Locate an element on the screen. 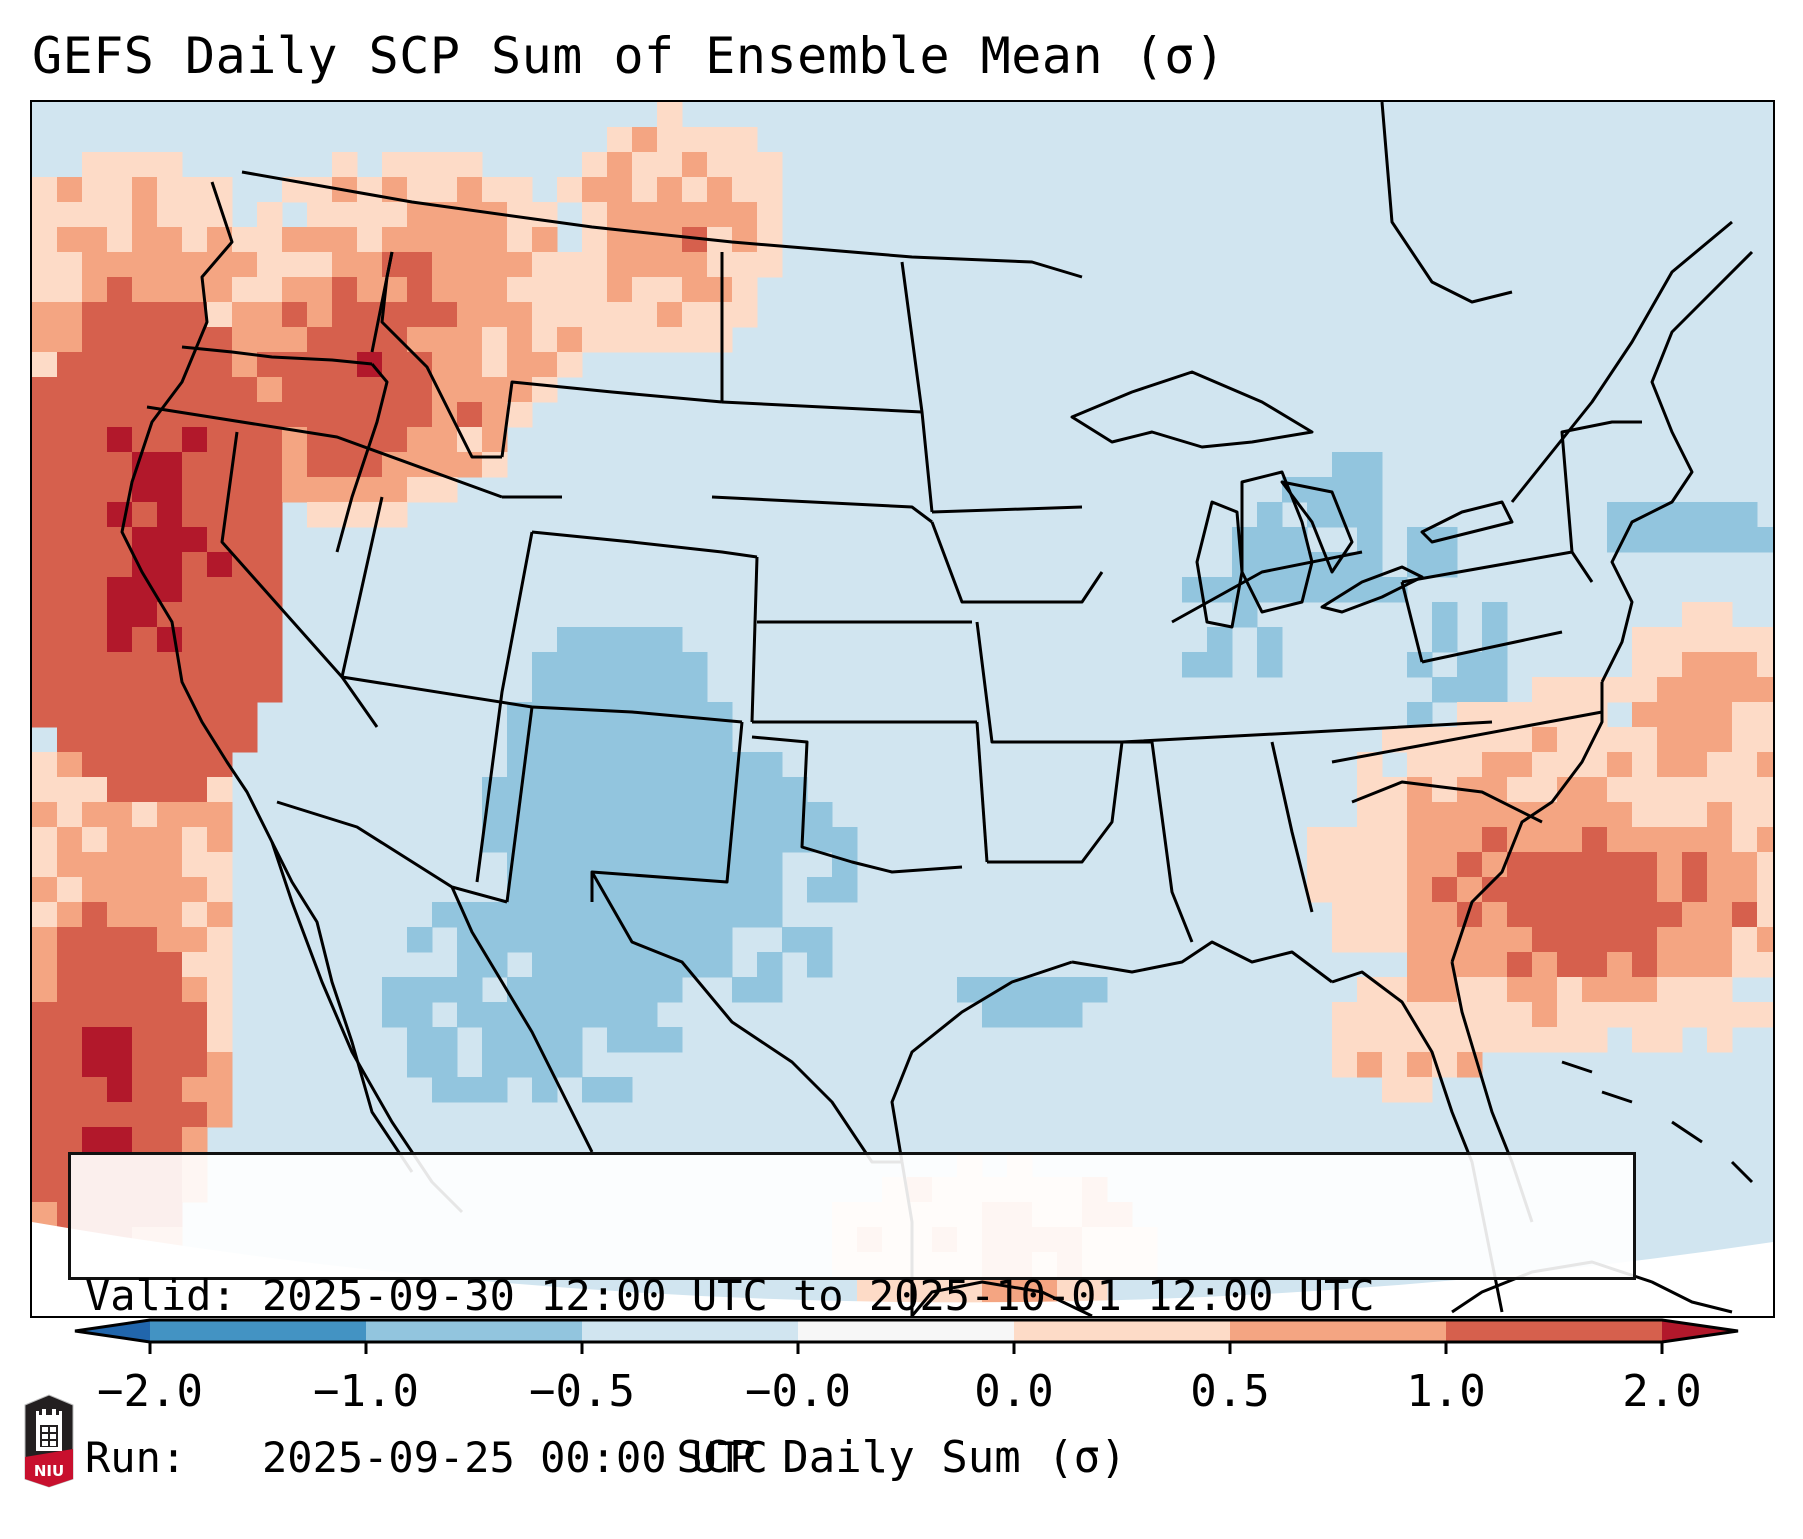 This screenshot has width=1803, height=1539. us-canada-border is located at coordinates (662, 224).